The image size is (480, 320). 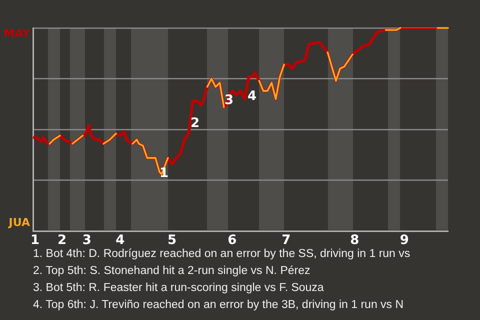 I want to click on x-tick-label: 2, so click(x=62, y=240).